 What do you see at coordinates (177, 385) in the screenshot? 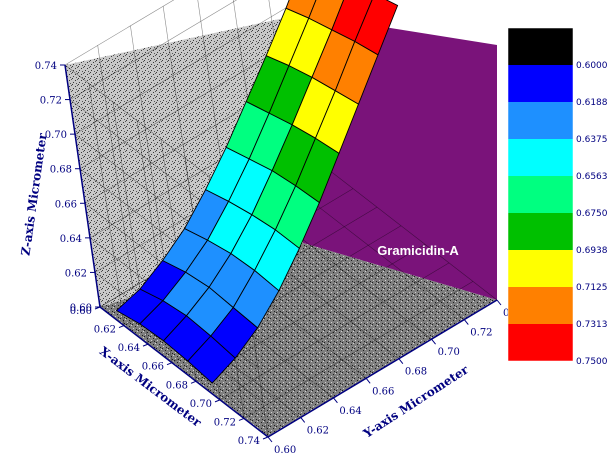
I see `x-tick-label: 0.68` at bounding box center [177, 385].